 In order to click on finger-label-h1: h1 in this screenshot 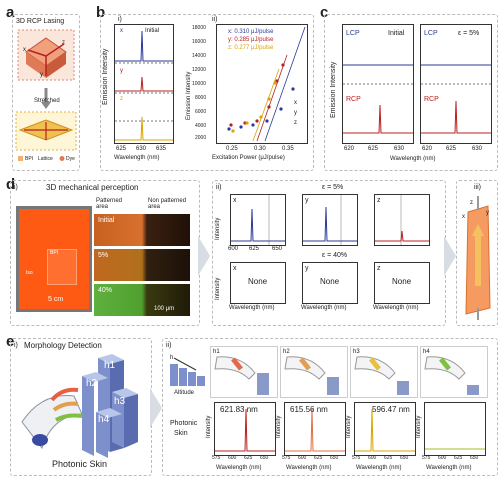, I will do `click(216, 352)`.